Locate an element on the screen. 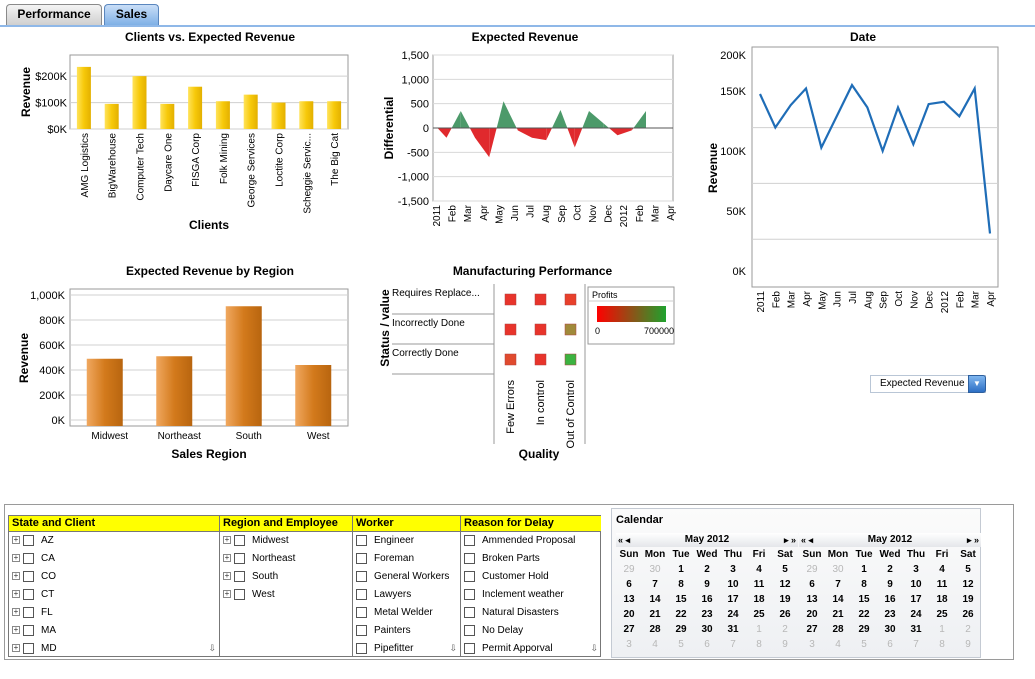  filter-item: + CT is located at coordinates (114, 595).